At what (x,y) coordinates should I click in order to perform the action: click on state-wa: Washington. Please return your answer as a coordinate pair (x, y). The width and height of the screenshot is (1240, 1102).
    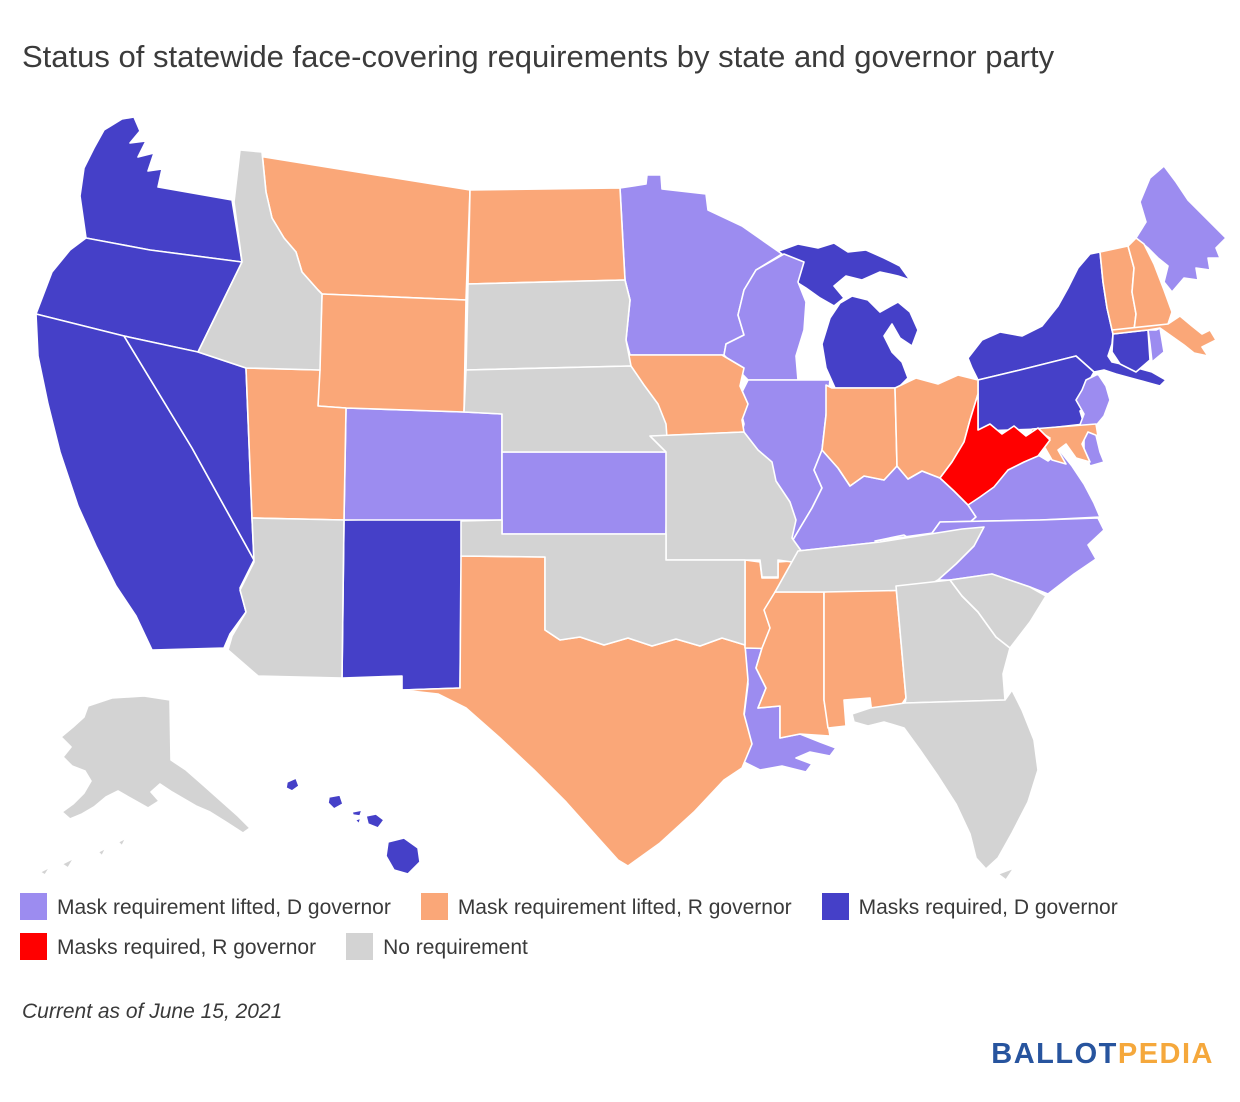
    Looking at the image, I should click on (161, 189).